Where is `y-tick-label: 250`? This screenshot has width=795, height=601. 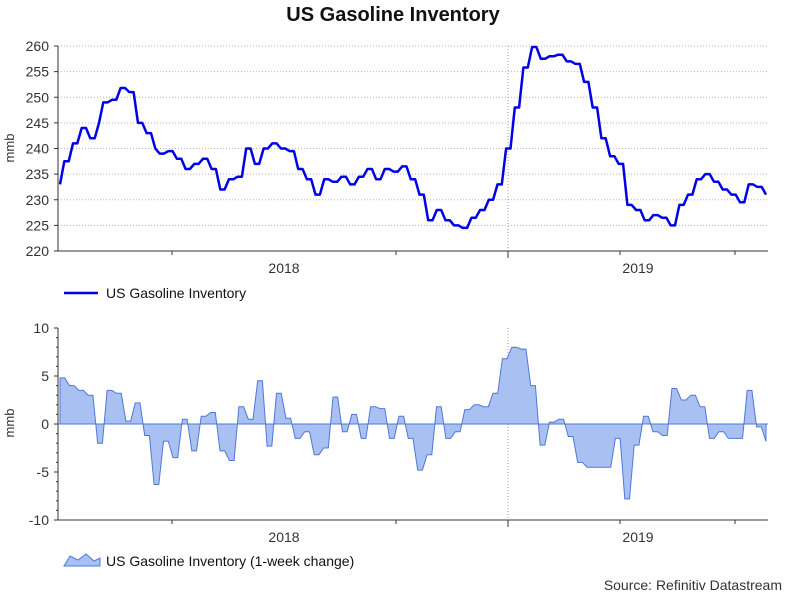
y-tick-label: 250 is located at coordinates (38, 97).